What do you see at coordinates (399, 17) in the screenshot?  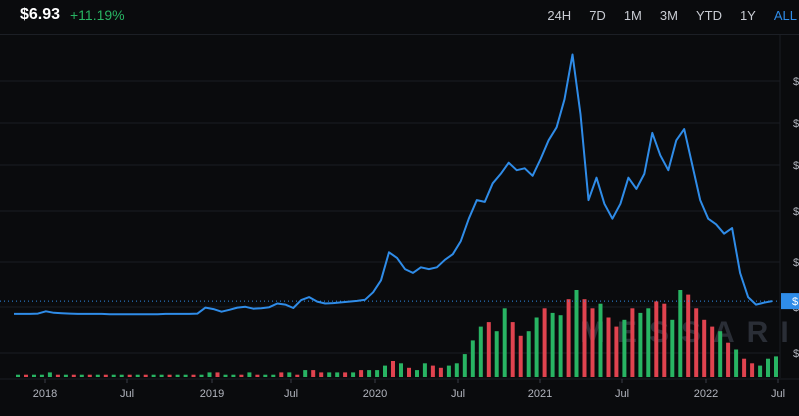 I see `chart-header: $6.93 +11.19% 24H 7D 1M 3M YTD 1Y ALL` at bounding box center [399, 17].